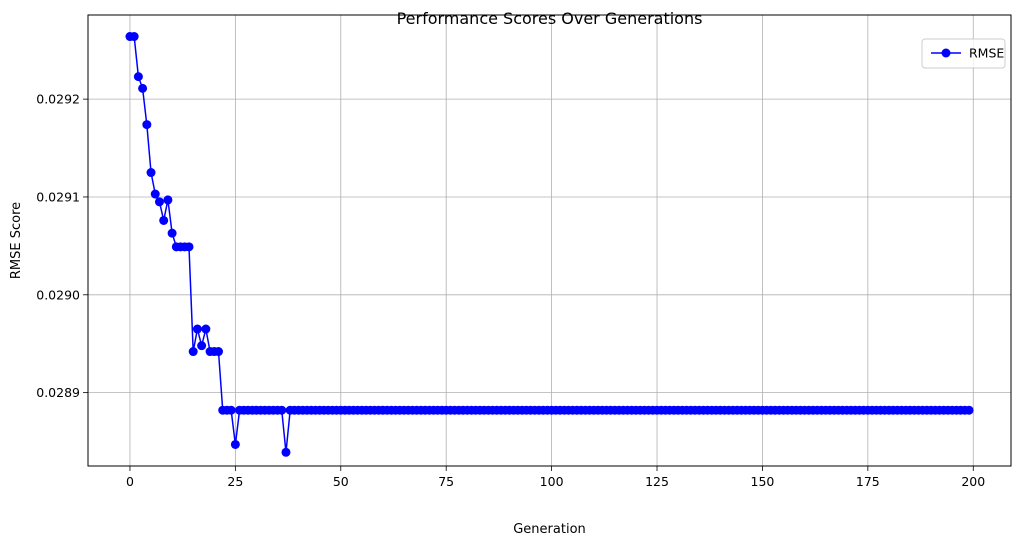  What do you see at coordinates (235, 481) in the screenshot?
I see `x-tick-label: 25` at bounding box center [235, 481].